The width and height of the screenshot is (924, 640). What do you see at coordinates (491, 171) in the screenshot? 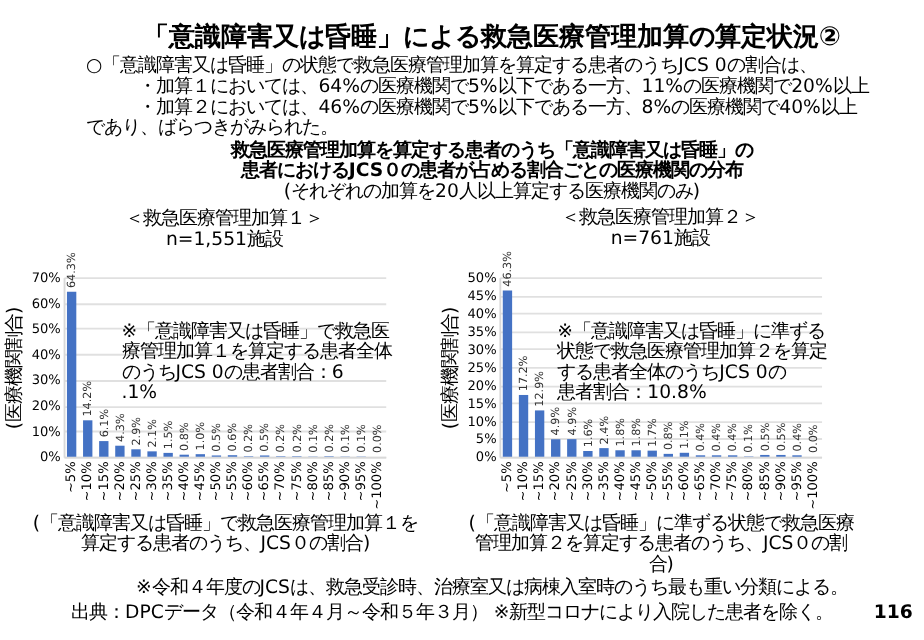
I see `text: 患者におけるJCS０の患者が占める割合ごとの医療機関の分布` at bounding box center [491, 171].